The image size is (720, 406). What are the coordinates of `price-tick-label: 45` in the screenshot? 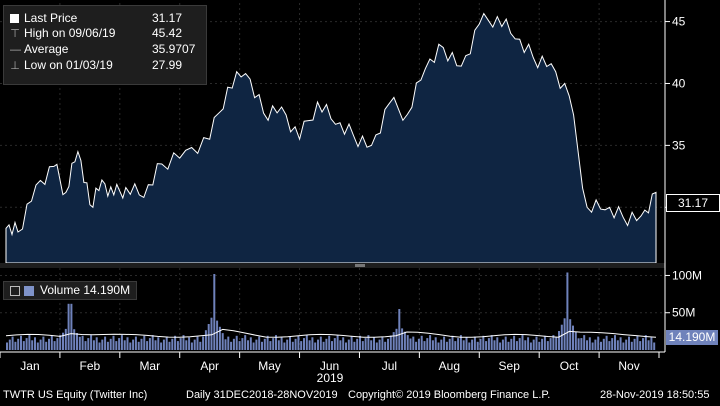 It's located at (679, 22).